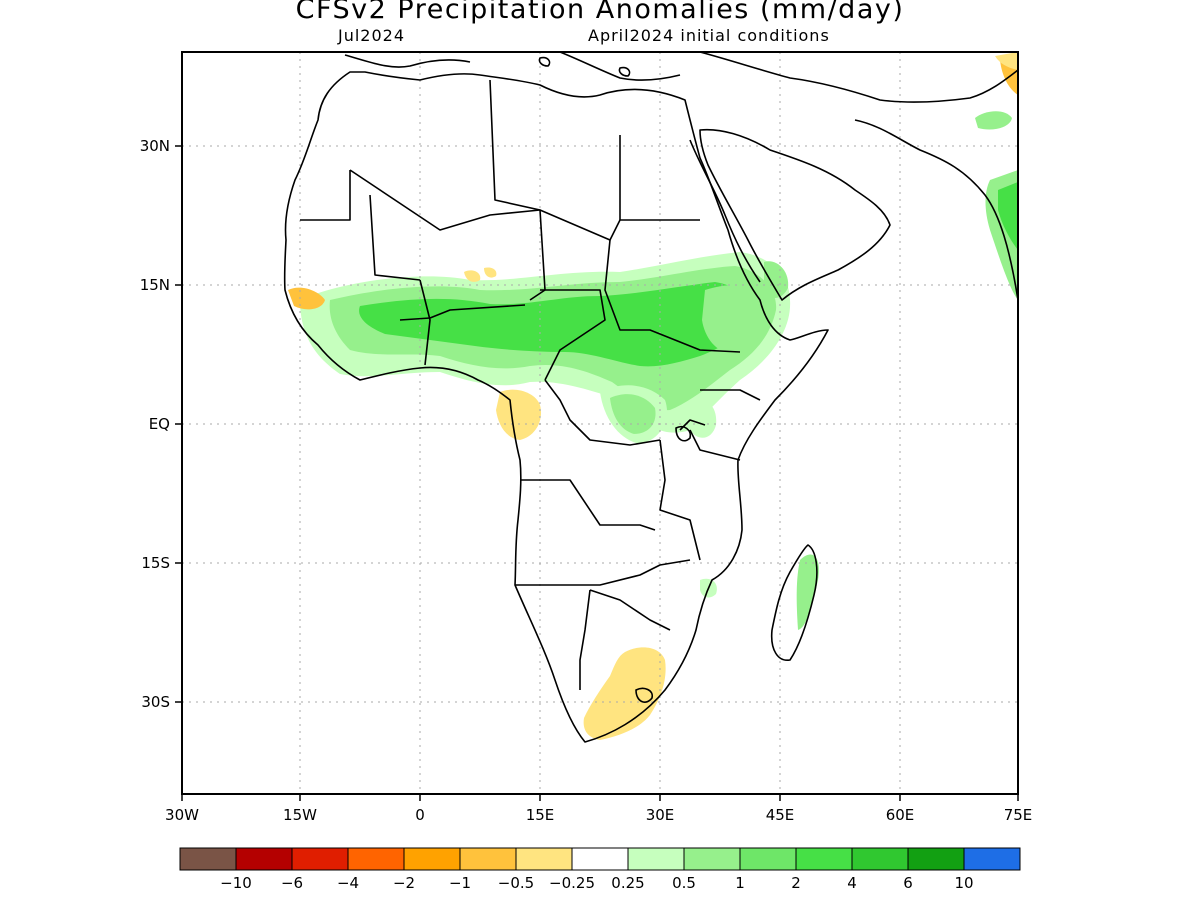  I want to click on colorbar-label: 0.5, so click(684, 883).